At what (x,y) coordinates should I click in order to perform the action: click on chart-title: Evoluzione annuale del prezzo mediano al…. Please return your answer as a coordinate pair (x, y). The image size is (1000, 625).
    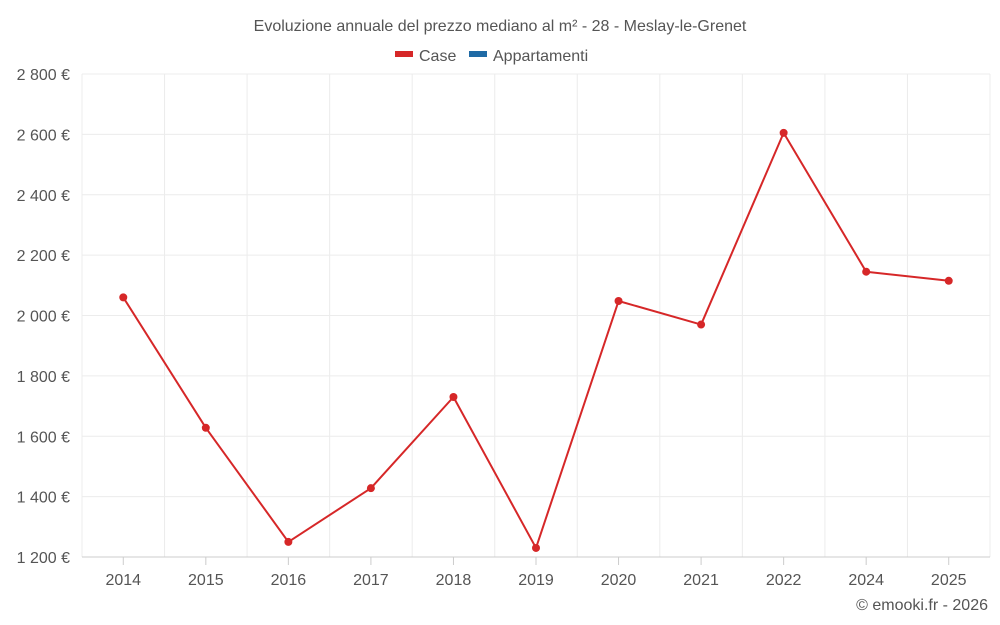
    Looking at the image, I should click on (500, 26).